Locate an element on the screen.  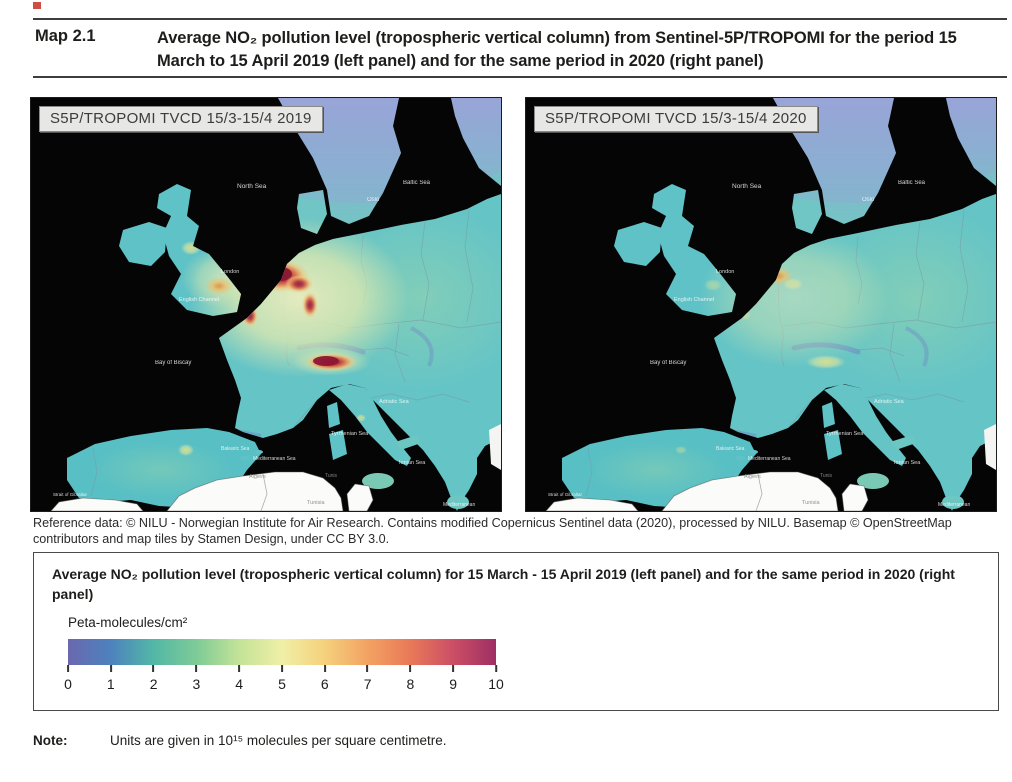
colorbar-tick: 1 is located at coordinates (111, 678).